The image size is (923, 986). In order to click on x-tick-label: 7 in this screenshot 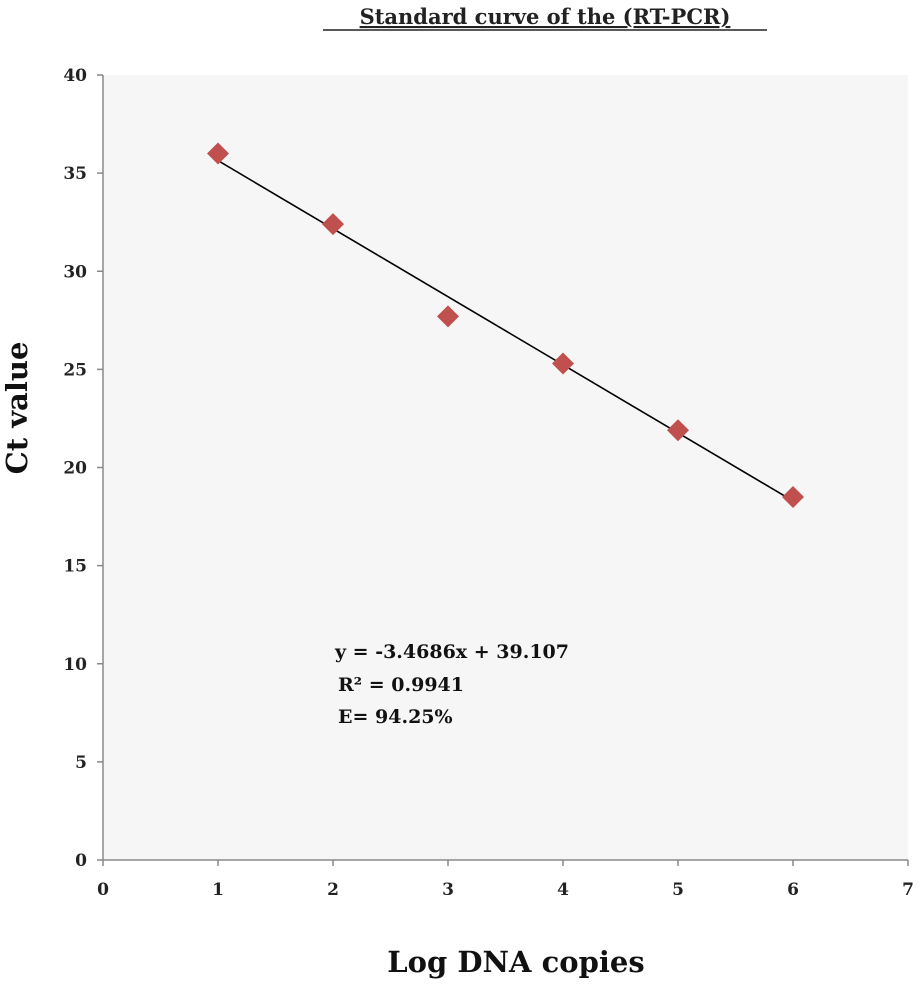, I will do `click(908, 890)`.